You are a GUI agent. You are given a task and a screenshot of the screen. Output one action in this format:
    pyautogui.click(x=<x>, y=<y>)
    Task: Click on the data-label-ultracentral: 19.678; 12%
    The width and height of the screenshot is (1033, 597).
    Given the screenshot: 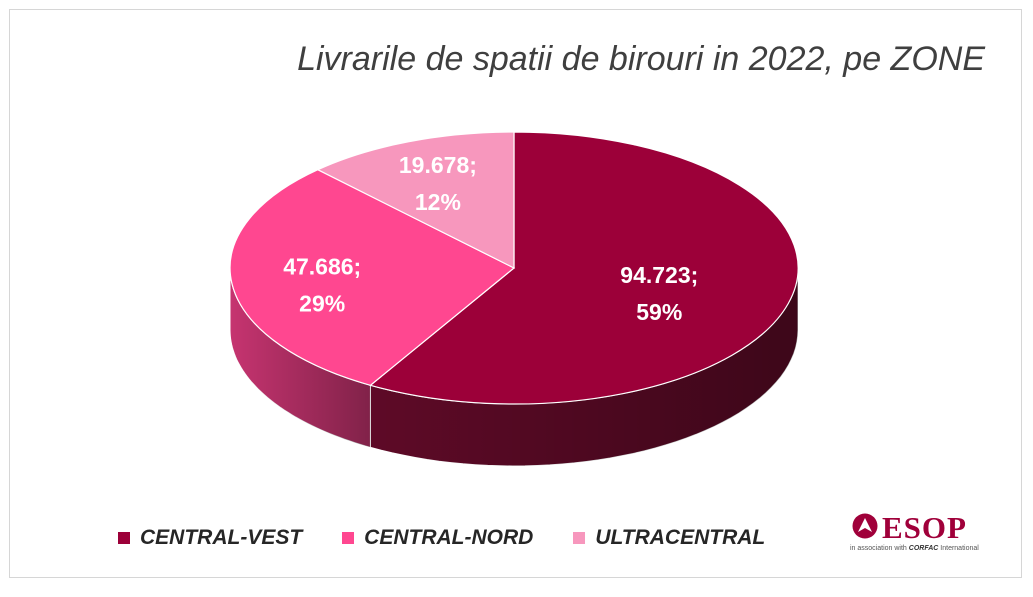 What is the action you would take?
    pyautogui.click(x=438, y=183)
    